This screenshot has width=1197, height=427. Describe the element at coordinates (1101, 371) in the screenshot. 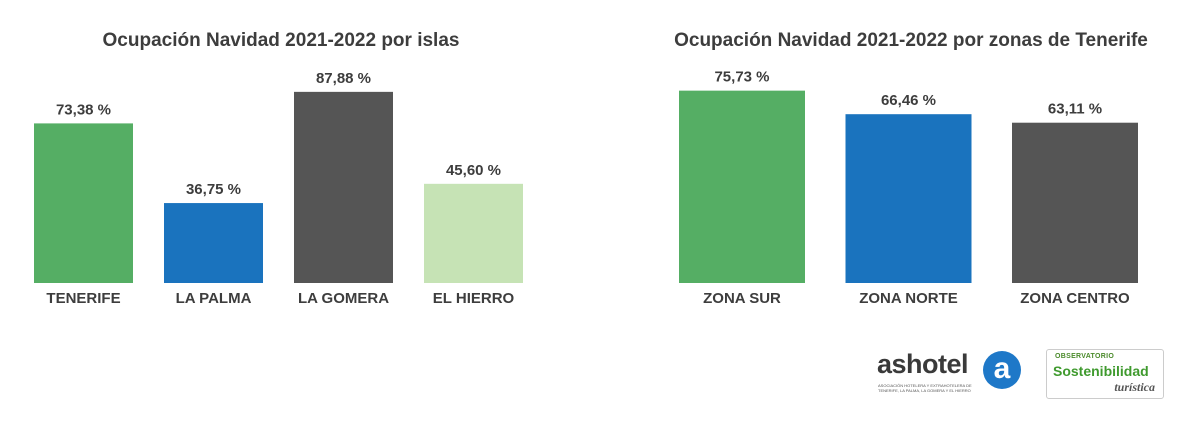

I see `sostenibilidad-label: Sostenibilidad` at that location.